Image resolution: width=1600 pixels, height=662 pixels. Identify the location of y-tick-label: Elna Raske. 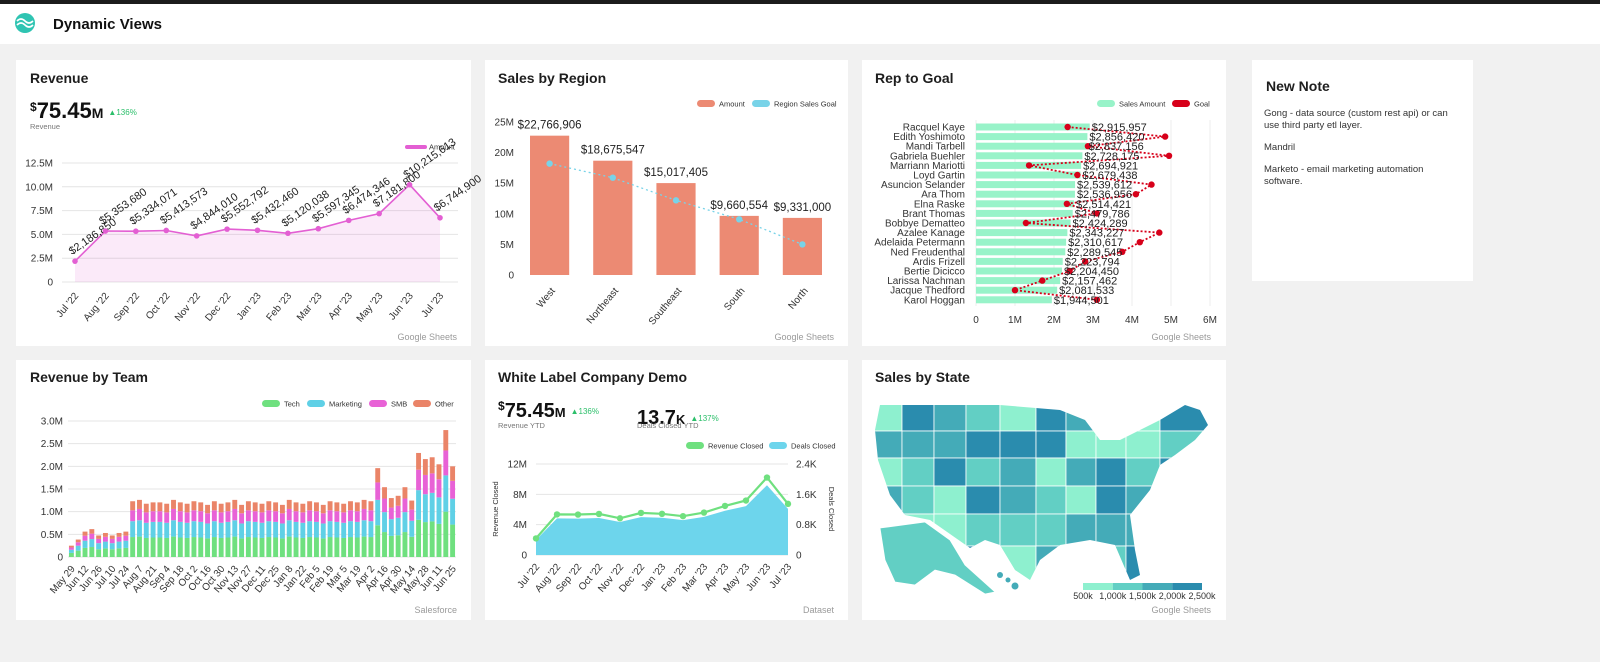
(940, 204).